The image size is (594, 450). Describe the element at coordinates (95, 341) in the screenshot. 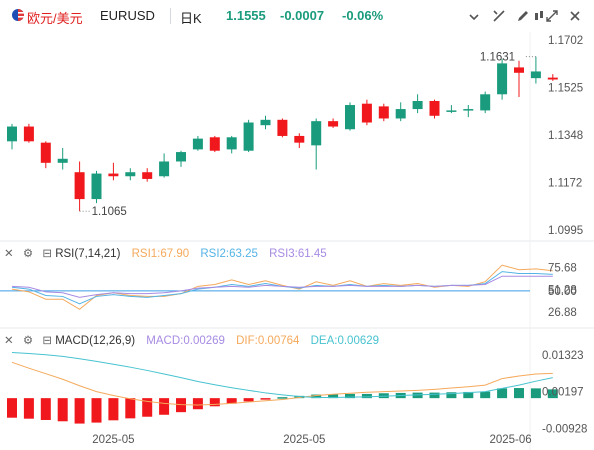

I see `macd-name: MACD(12,26,9)` at that location.